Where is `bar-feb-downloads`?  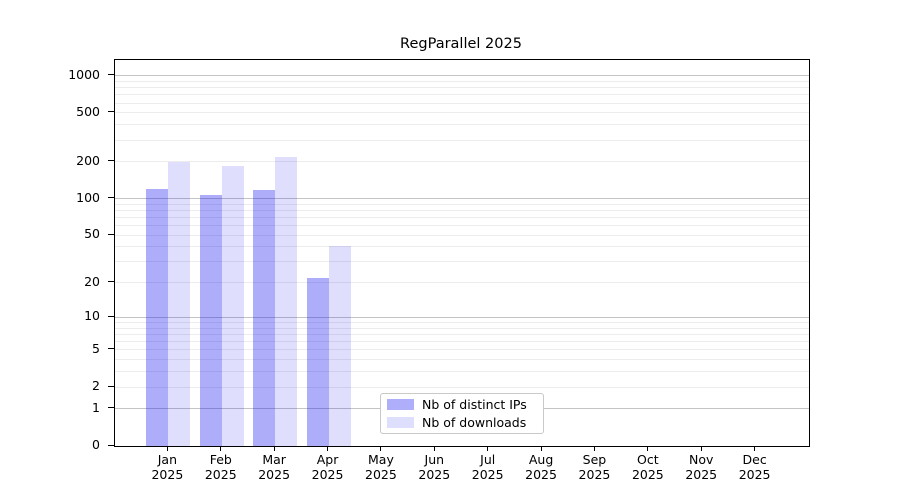 bar-feb-downloads is located at coordinates (232, 305).